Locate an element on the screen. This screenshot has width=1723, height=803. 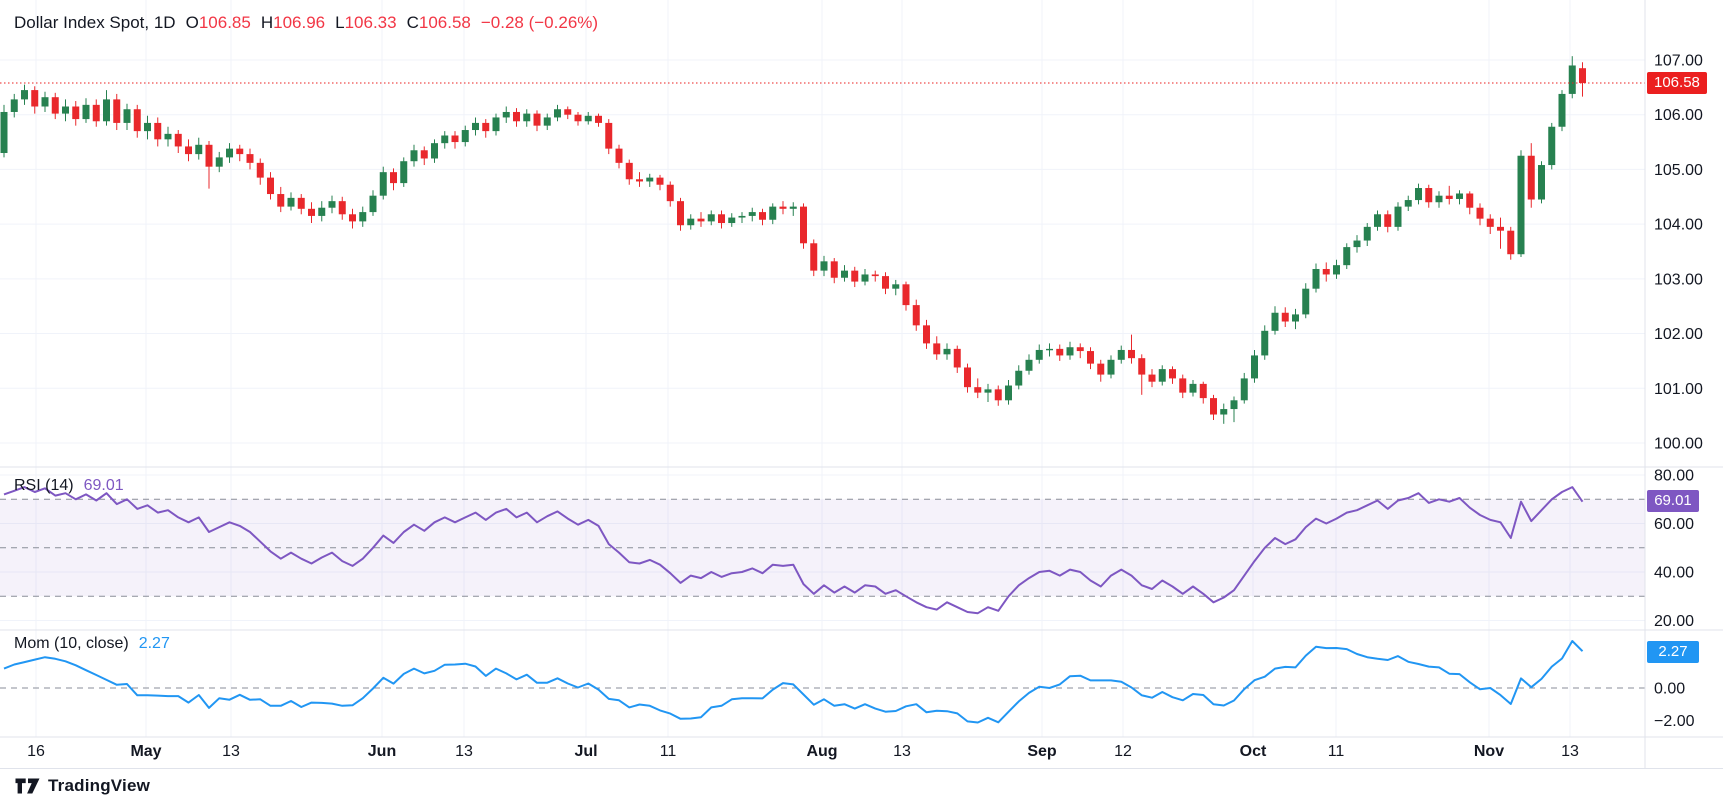
close-value: 106.58 is located at coordinates (444, 22).